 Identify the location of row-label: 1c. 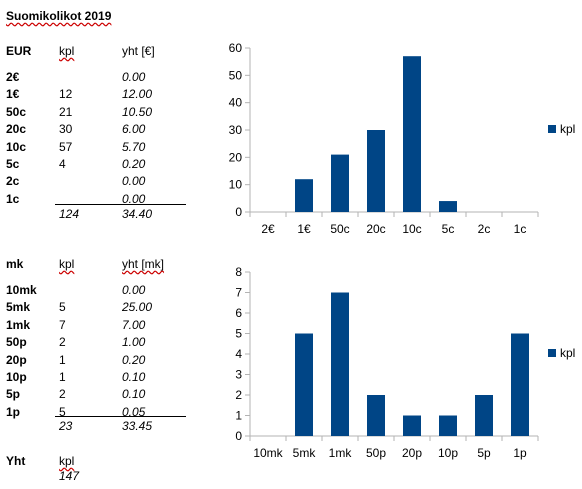
(13, 198).